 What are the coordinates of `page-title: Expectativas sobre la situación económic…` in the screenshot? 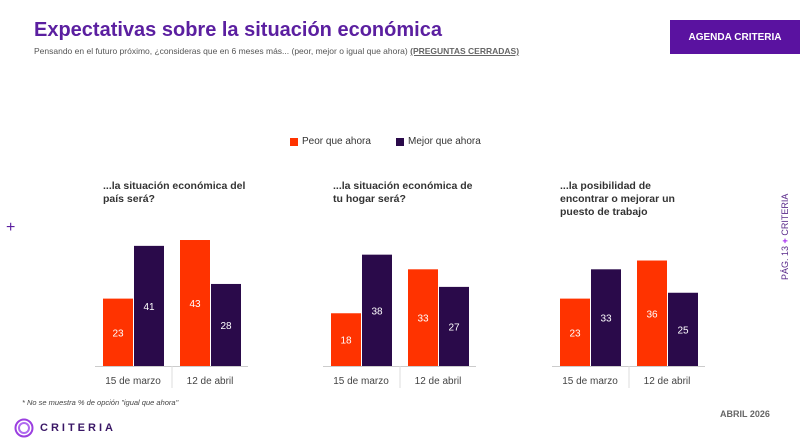 It's located at (238, 30).